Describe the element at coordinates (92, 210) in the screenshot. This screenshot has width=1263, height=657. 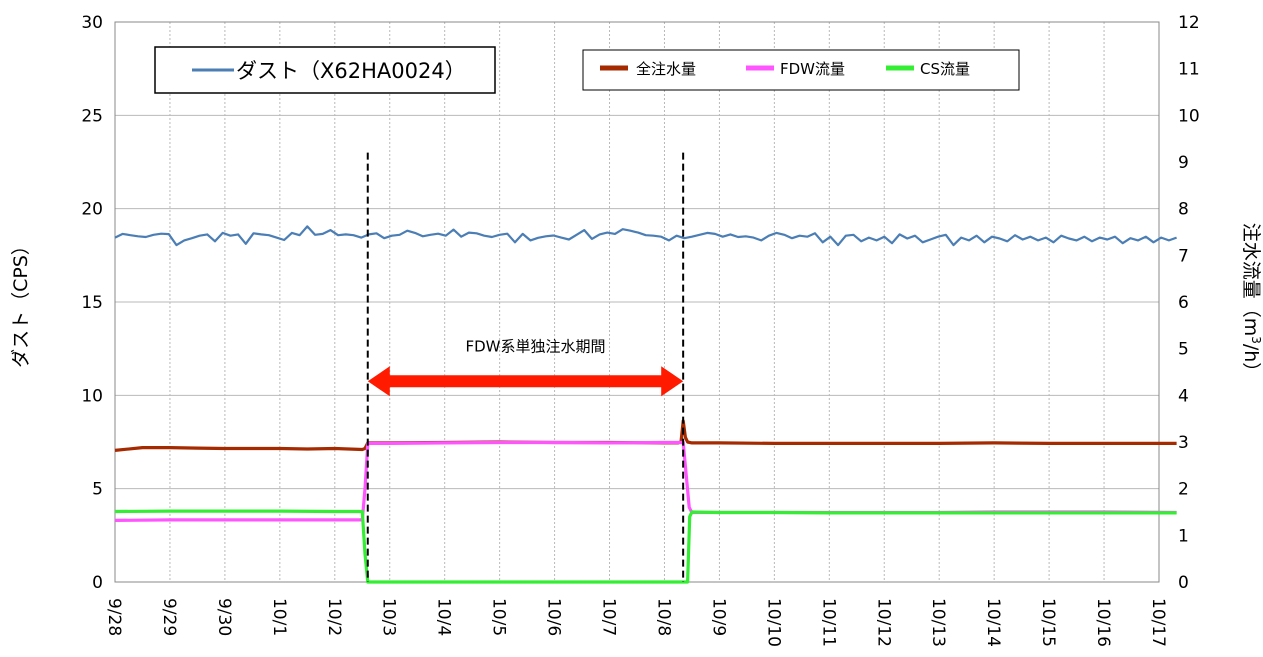
I see `left-tick-label-4: 20` at that location.